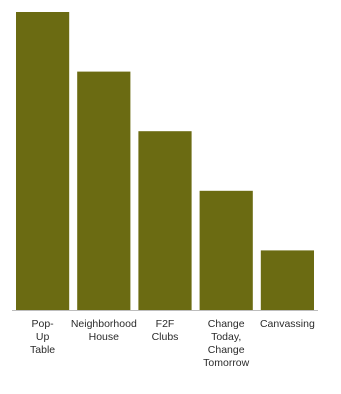  Describe the element at coordinates (287, 324) in the screenshot. I see `x-tick-label-4: Canvassing` at that location.